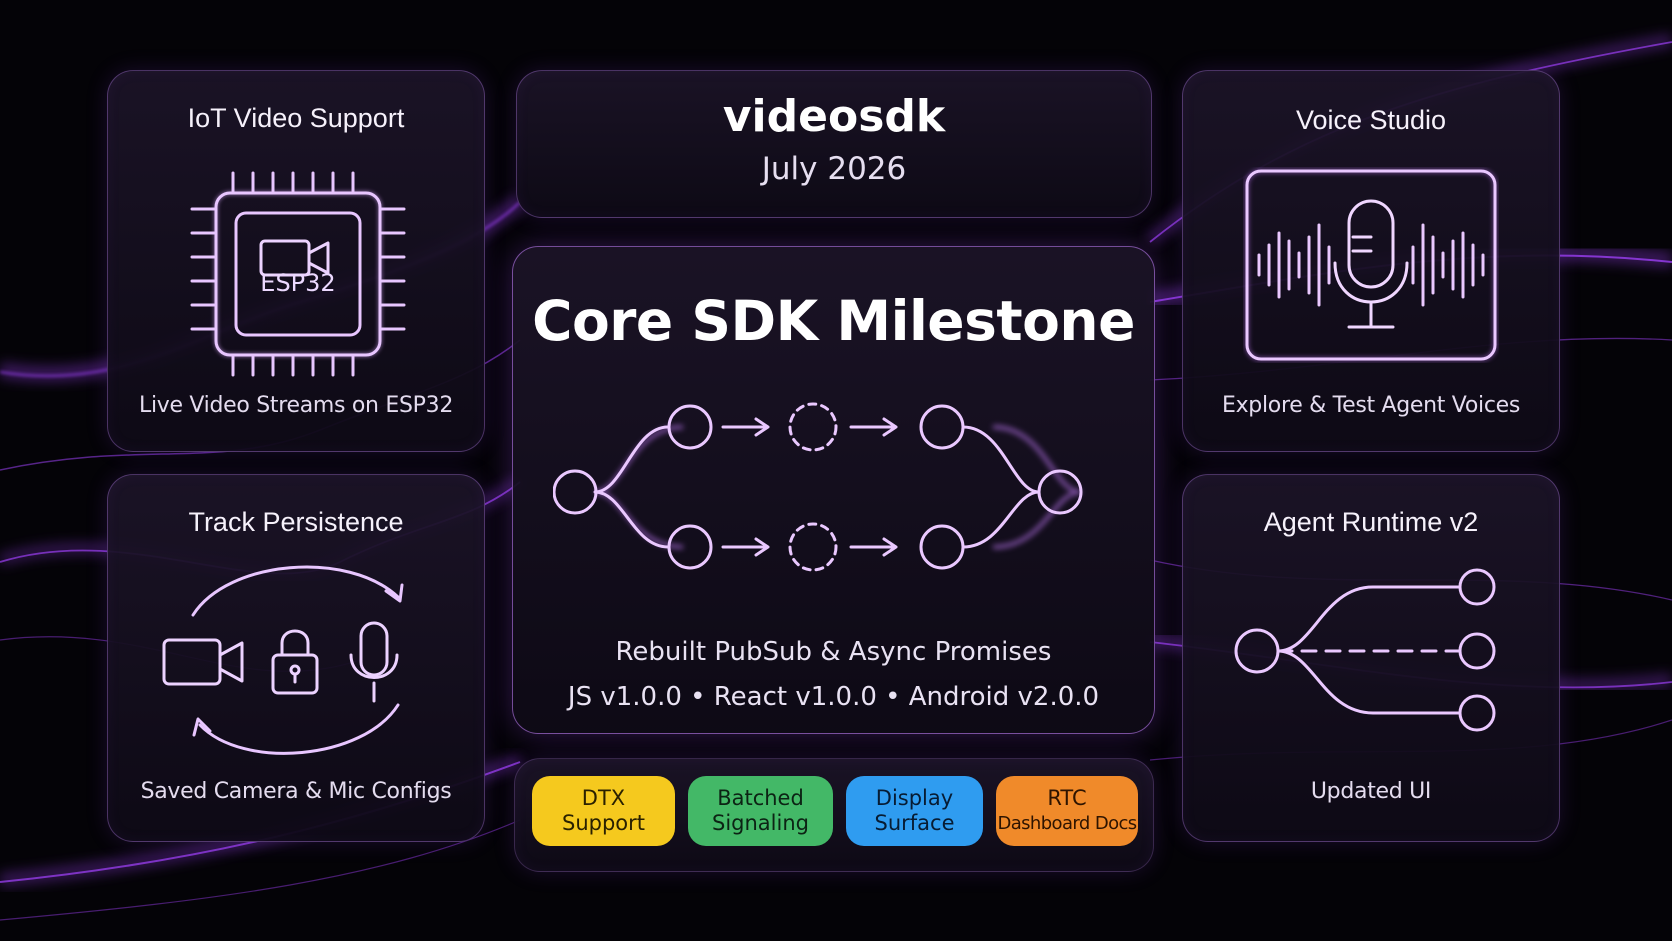 This screenshot has height=941, width=1672. Describe the element at coordinates (818, 487) in the screenshot. I see `pipeline-graph-icon` at that location.